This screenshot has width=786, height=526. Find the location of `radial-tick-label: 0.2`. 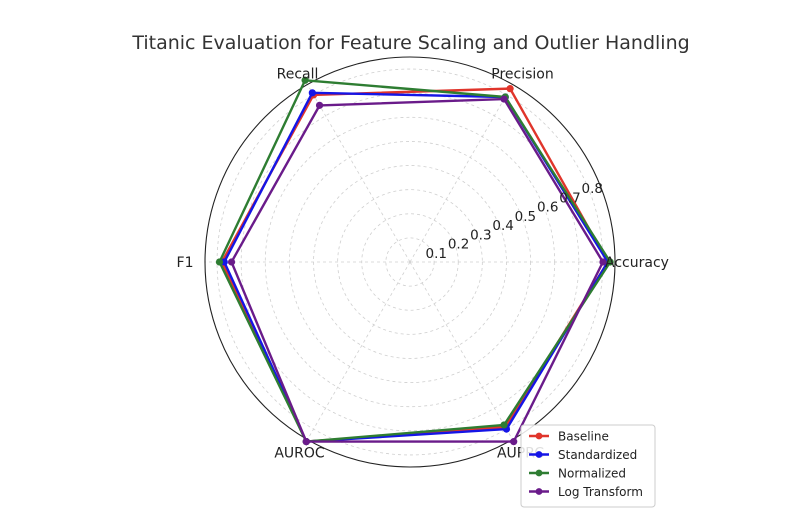

radial-tick-label: 0.2 is located at coordinates (458, 245).